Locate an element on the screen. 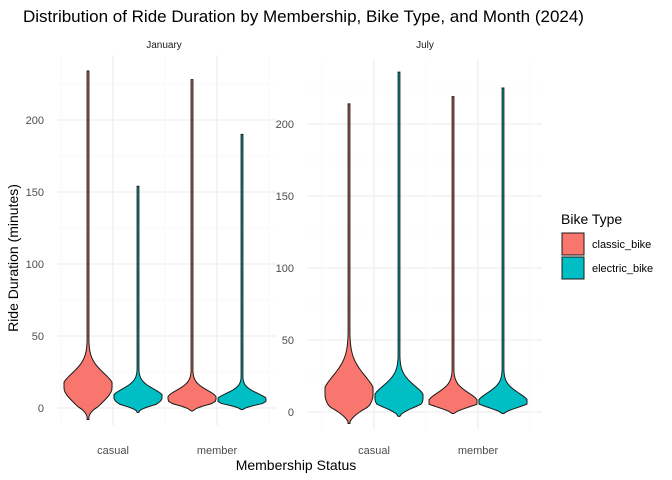 The height and width of the screenshot is (480, 672). legend-label-classic-bike: classic_bike is located at coordinates (621, 245).